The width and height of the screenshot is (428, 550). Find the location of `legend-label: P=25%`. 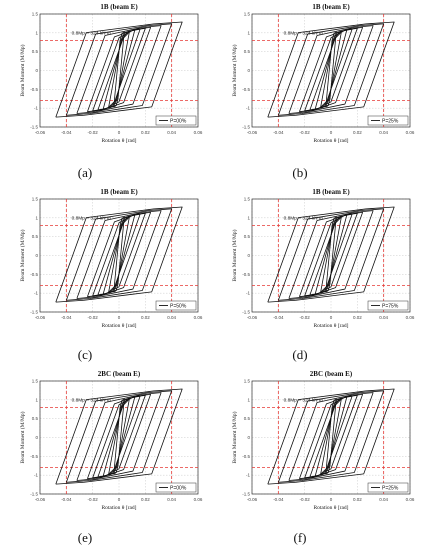

legend-label: P=25% is located at coordinates (390, 489).